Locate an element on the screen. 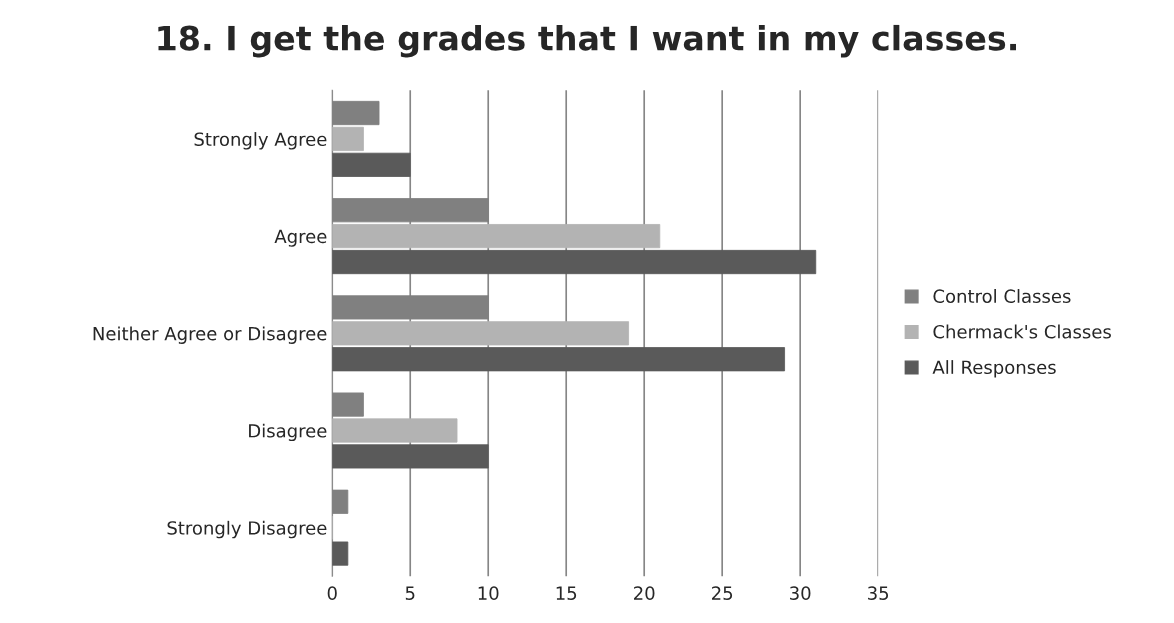  x-tick-label: 0 is located at coordinates (332, 593).